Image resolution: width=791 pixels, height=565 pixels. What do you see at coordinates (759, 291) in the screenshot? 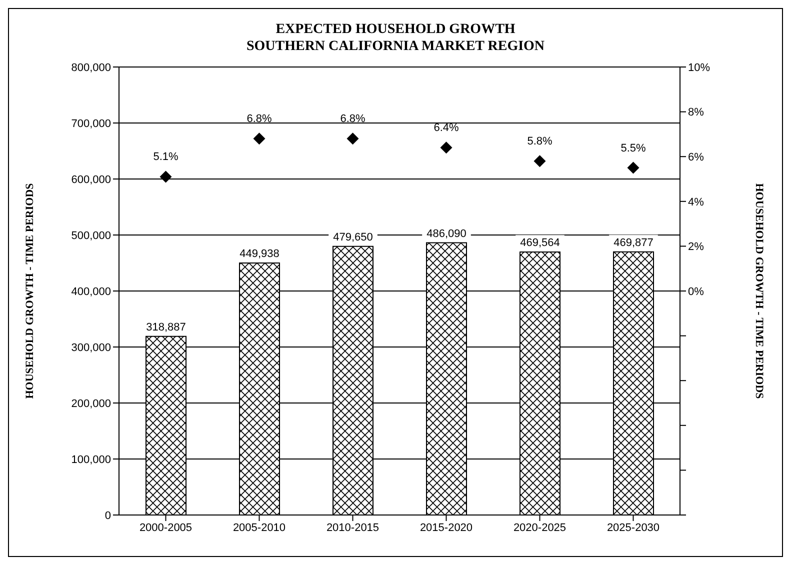
I see `y2-axis-title: HOUSEHOLD GROWTH - TIME PERIODS` at bounding box center [759, 291].